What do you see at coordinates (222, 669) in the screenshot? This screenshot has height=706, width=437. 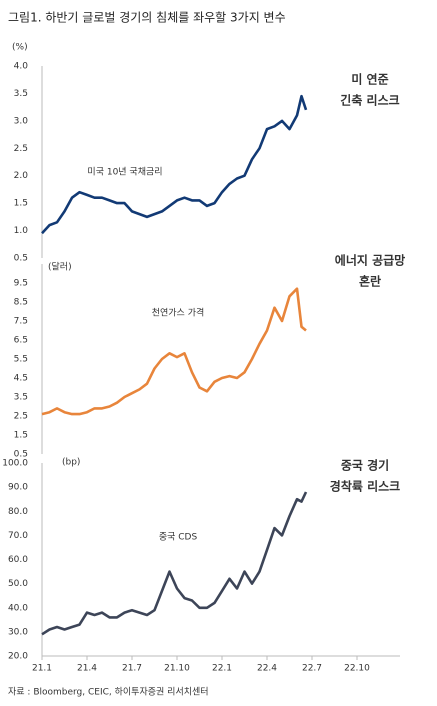 I see `x-tick-label: 22.1` at bounding box center [222, 669].